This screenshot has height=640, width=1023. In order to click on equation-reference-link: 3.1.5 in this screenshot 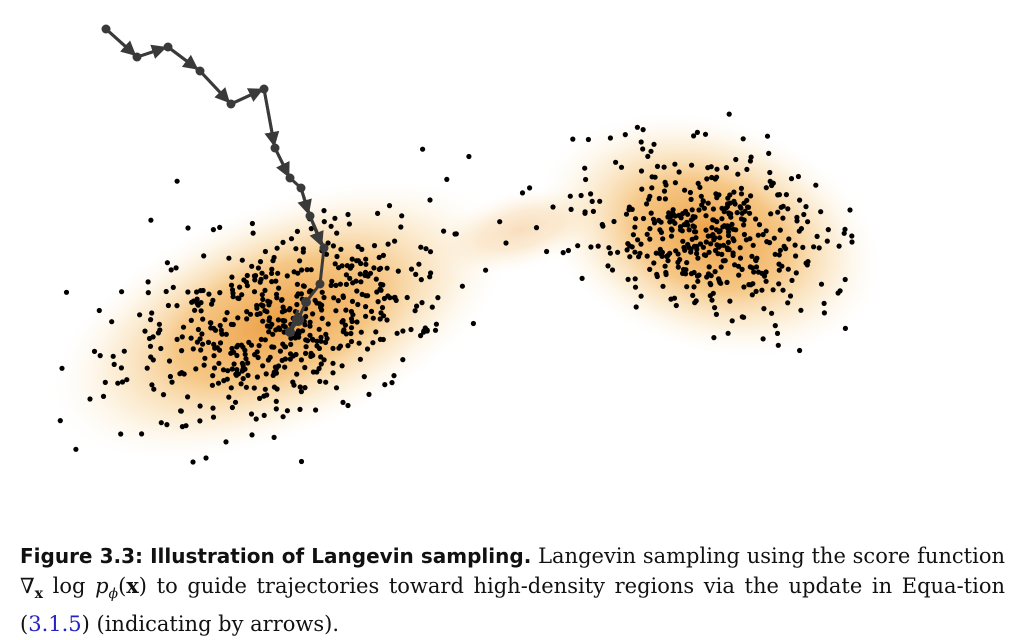, I will do `click(55, 624)`.